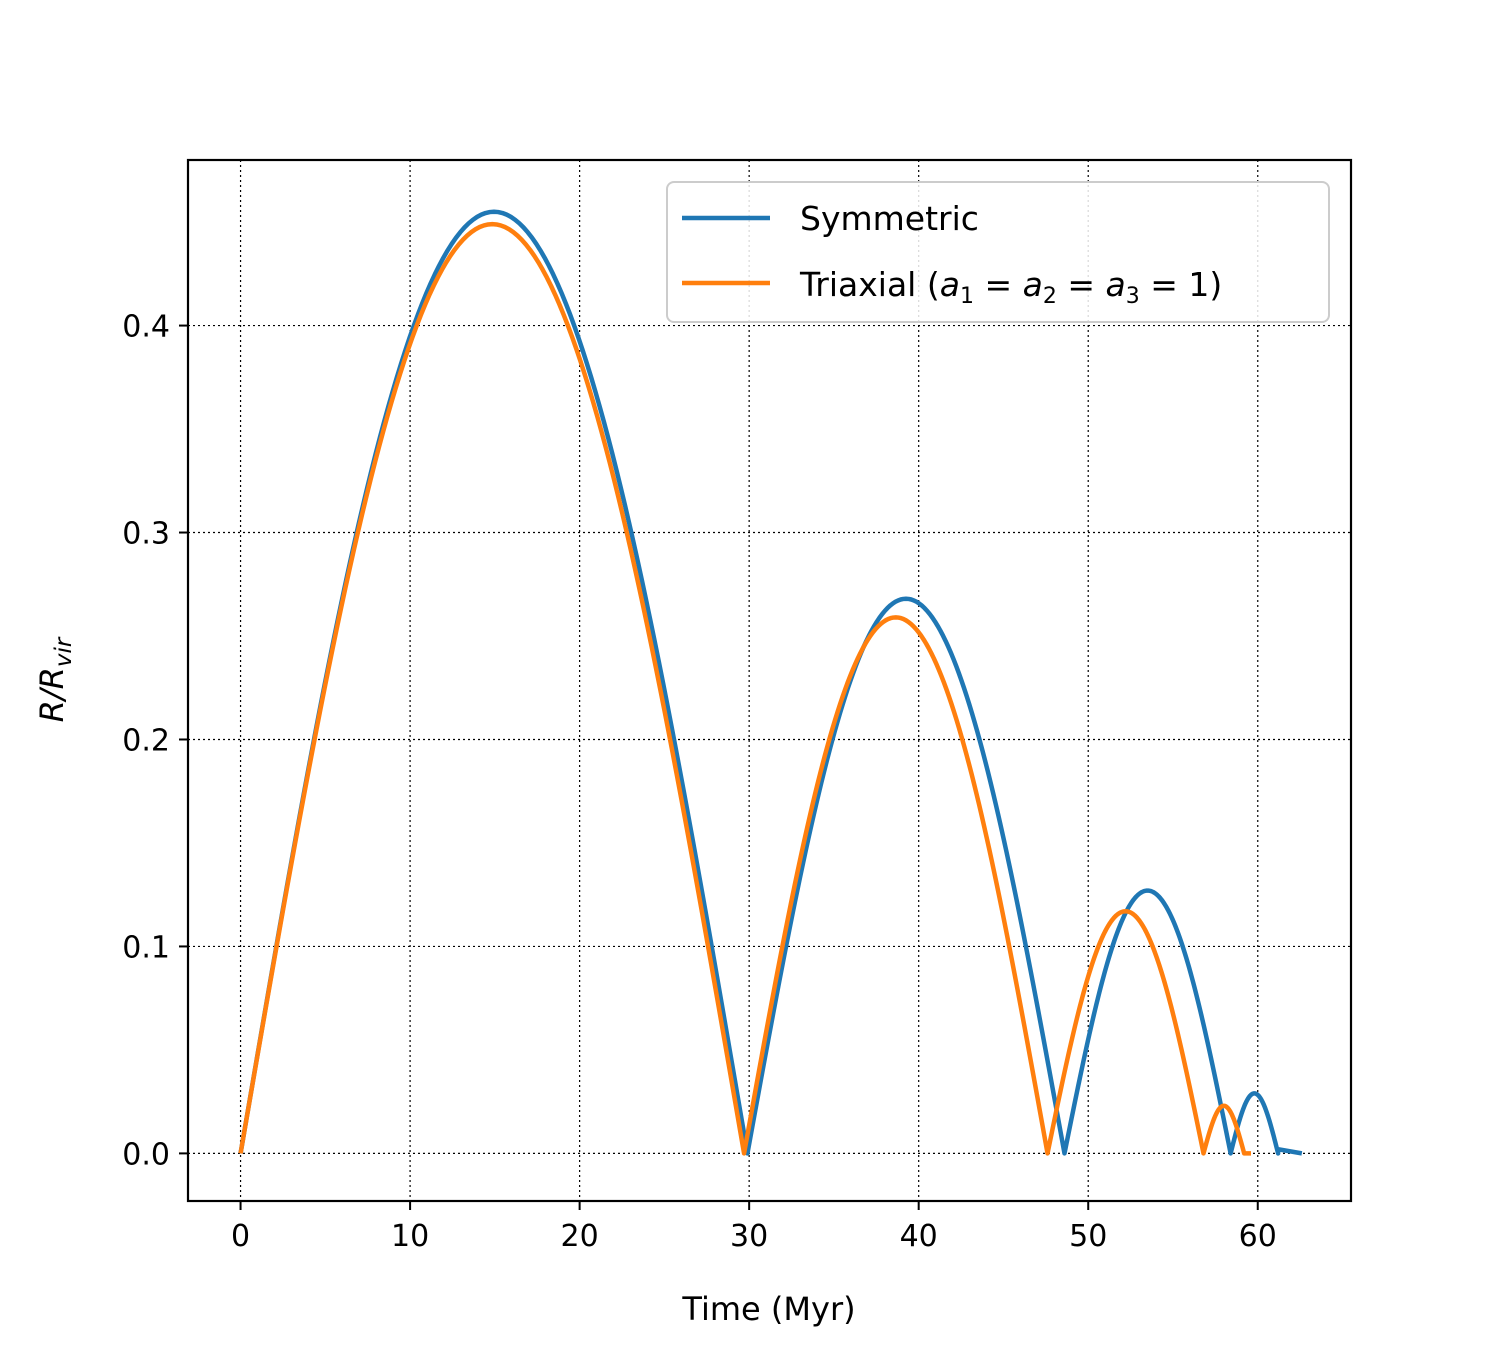 Image resolution: width=1500 pixels, height=1350 pixels. What do you see at coordinates (768, 1309) in the screenshot?
I see `x-axis-label: Time (Myr)` at bounding box center [768, 1309].